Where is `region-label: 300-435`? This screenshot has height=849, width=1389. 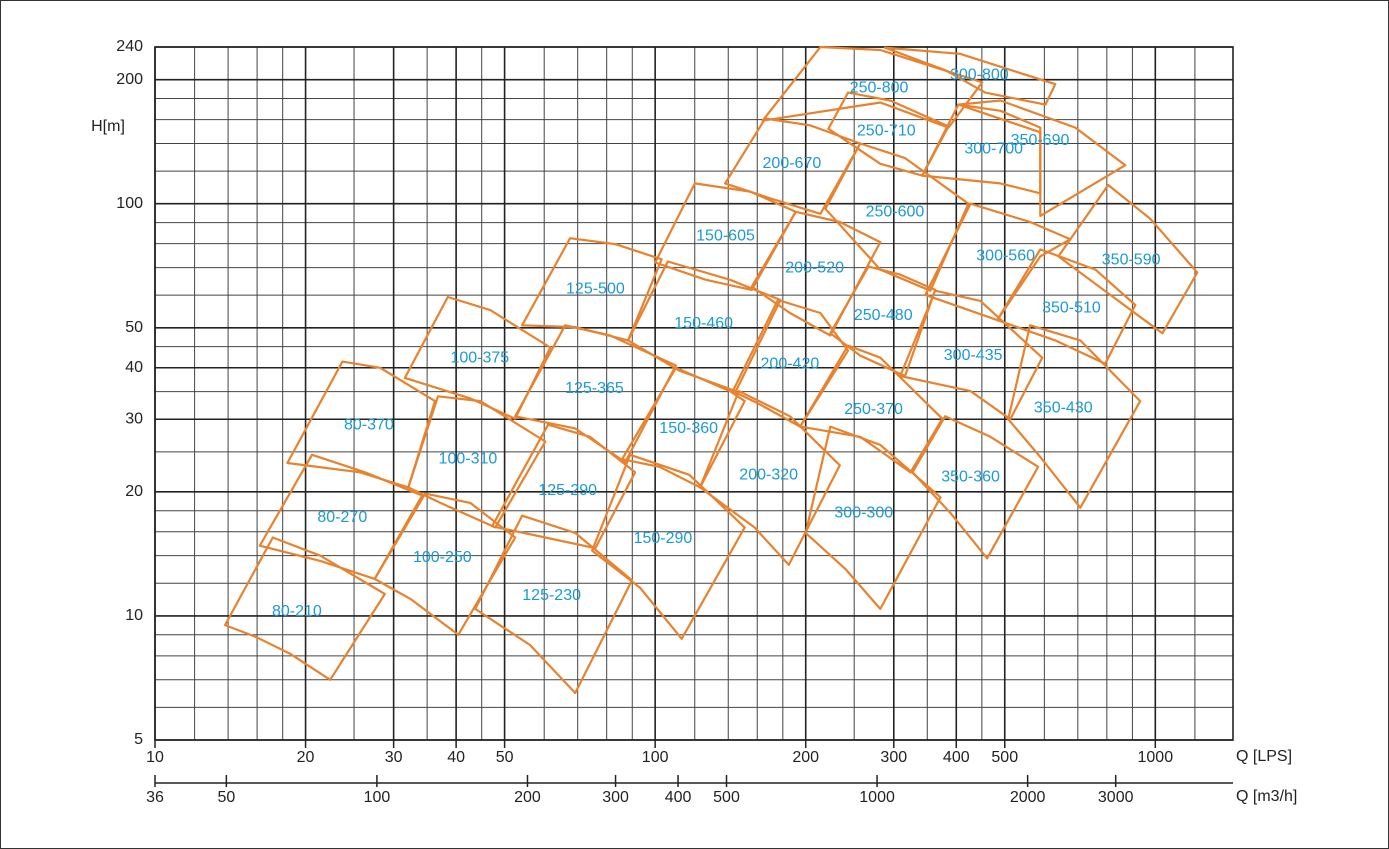 region-label: 300-435 is located at coordinates (973, 355).